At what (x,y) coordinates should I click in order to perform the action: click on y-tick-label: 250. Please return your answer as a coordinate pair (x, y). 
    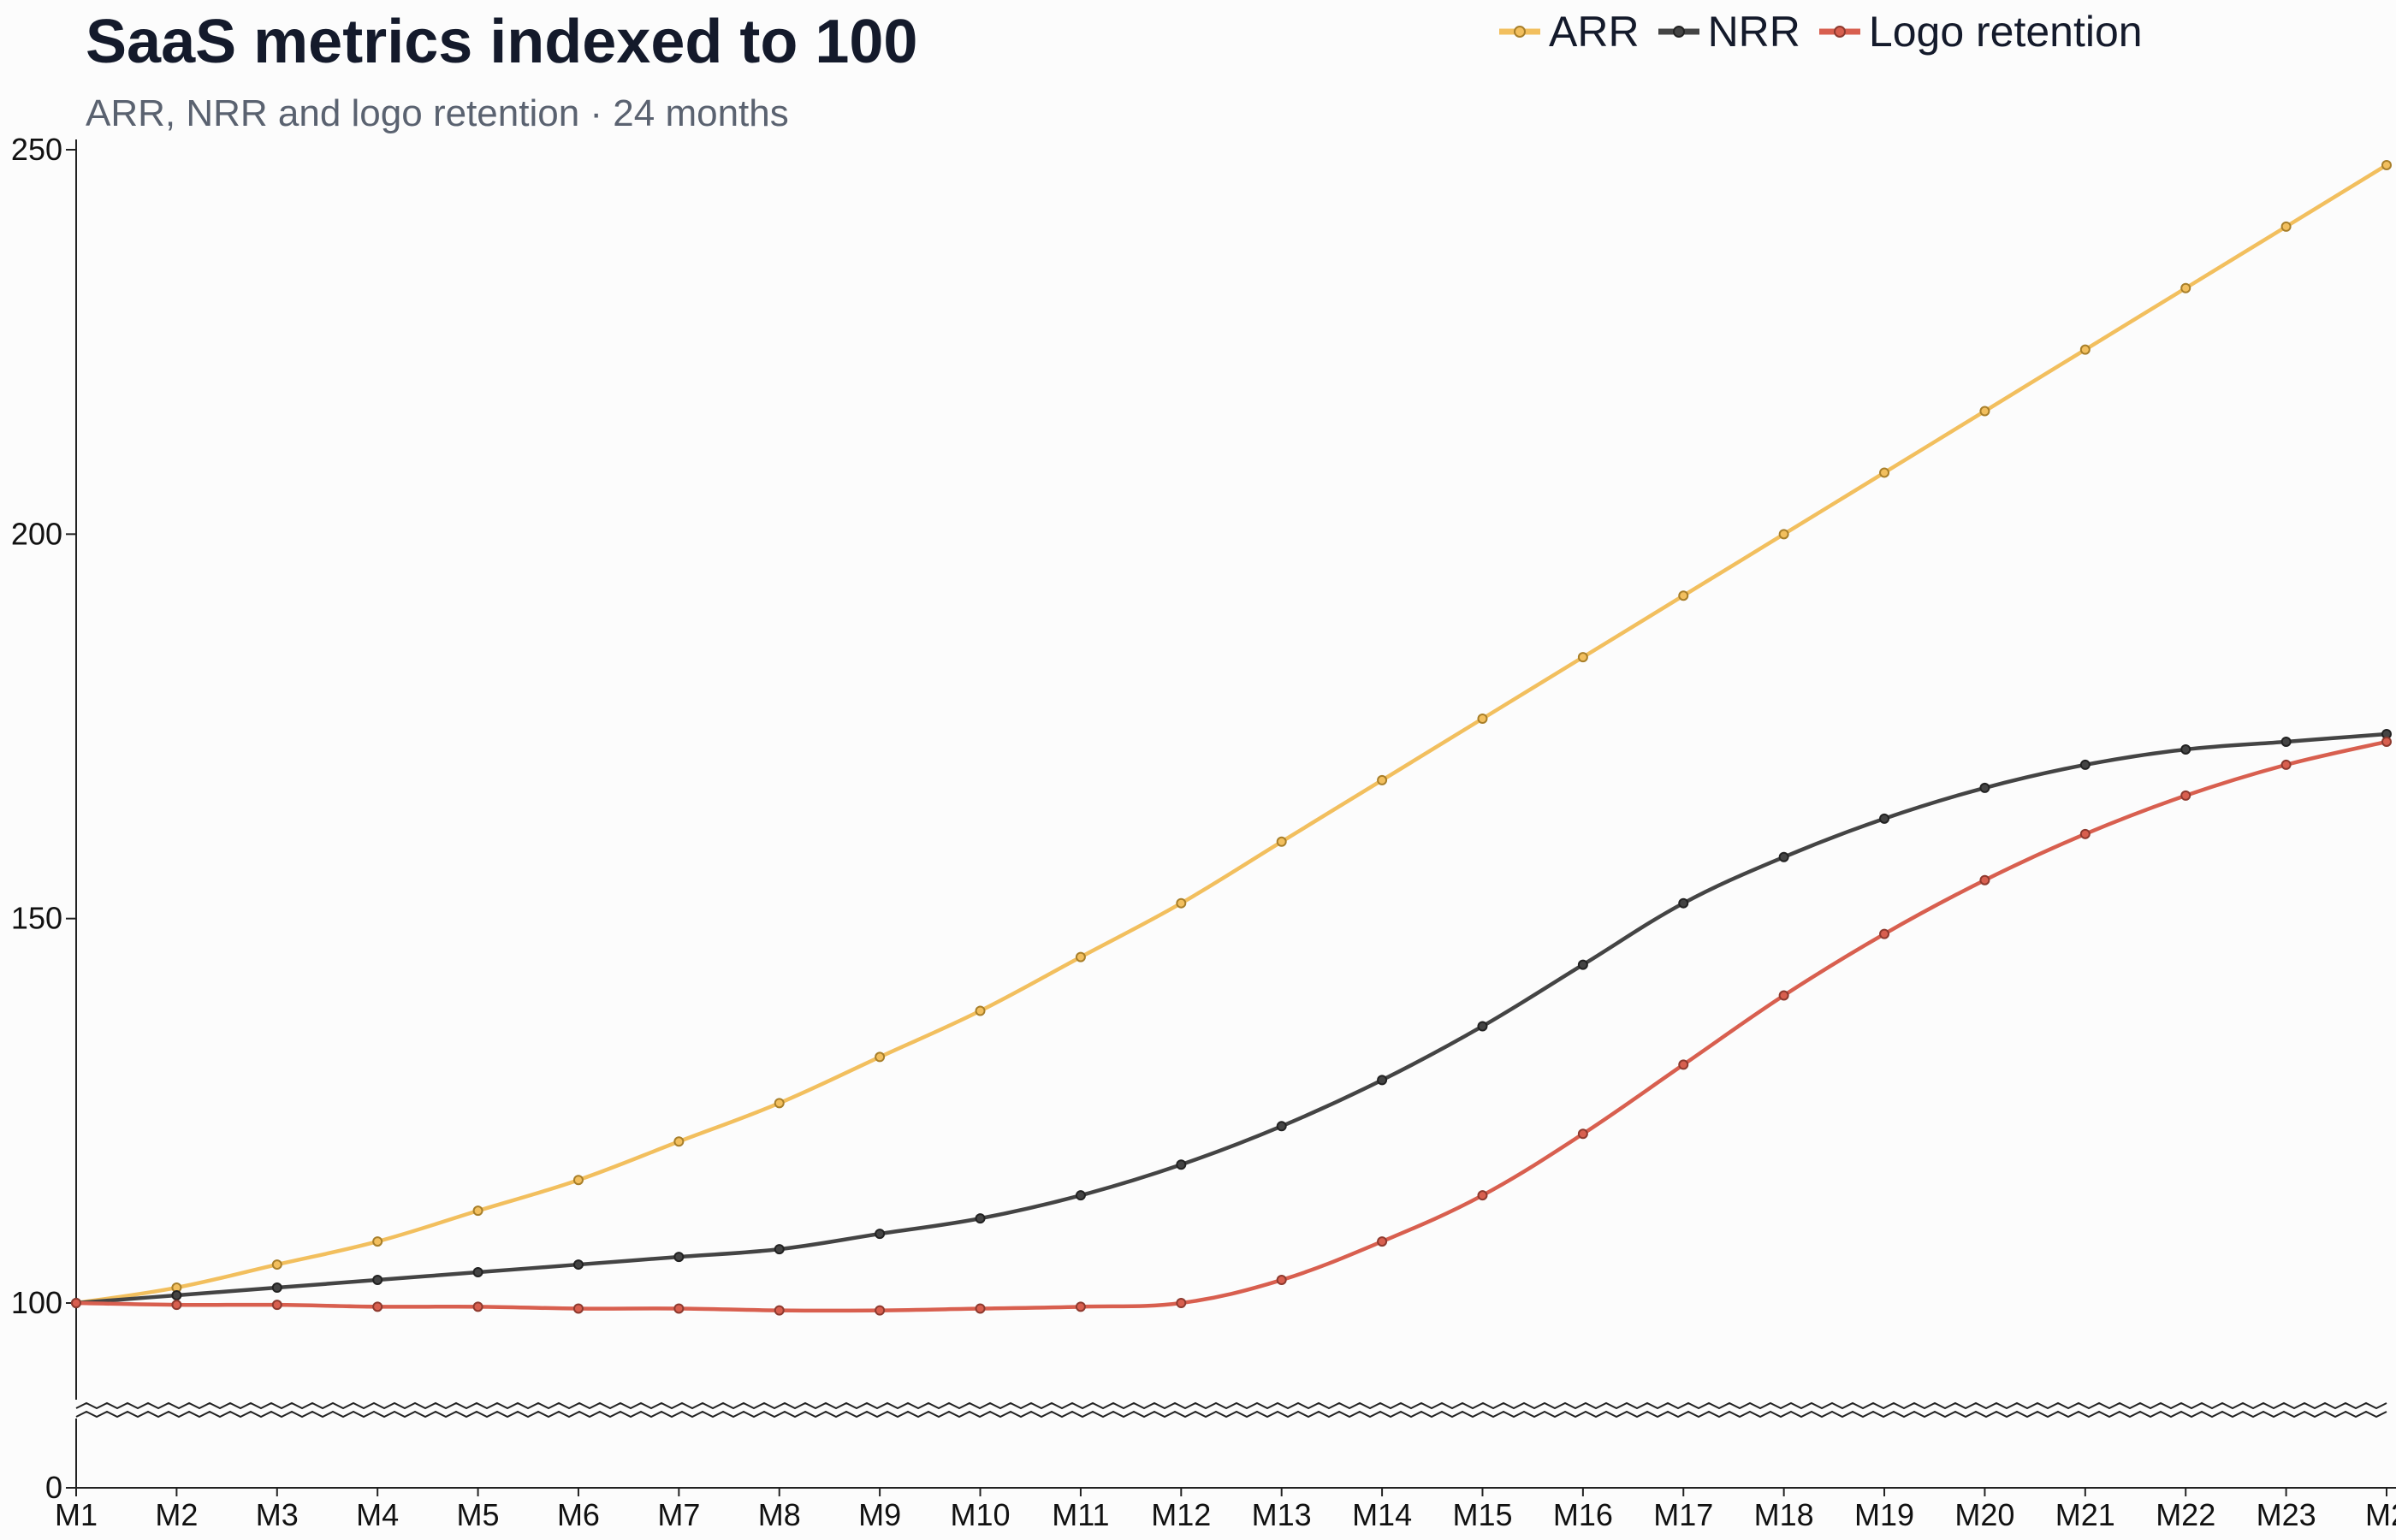
    Looking at the image, I should click on (36, 149).